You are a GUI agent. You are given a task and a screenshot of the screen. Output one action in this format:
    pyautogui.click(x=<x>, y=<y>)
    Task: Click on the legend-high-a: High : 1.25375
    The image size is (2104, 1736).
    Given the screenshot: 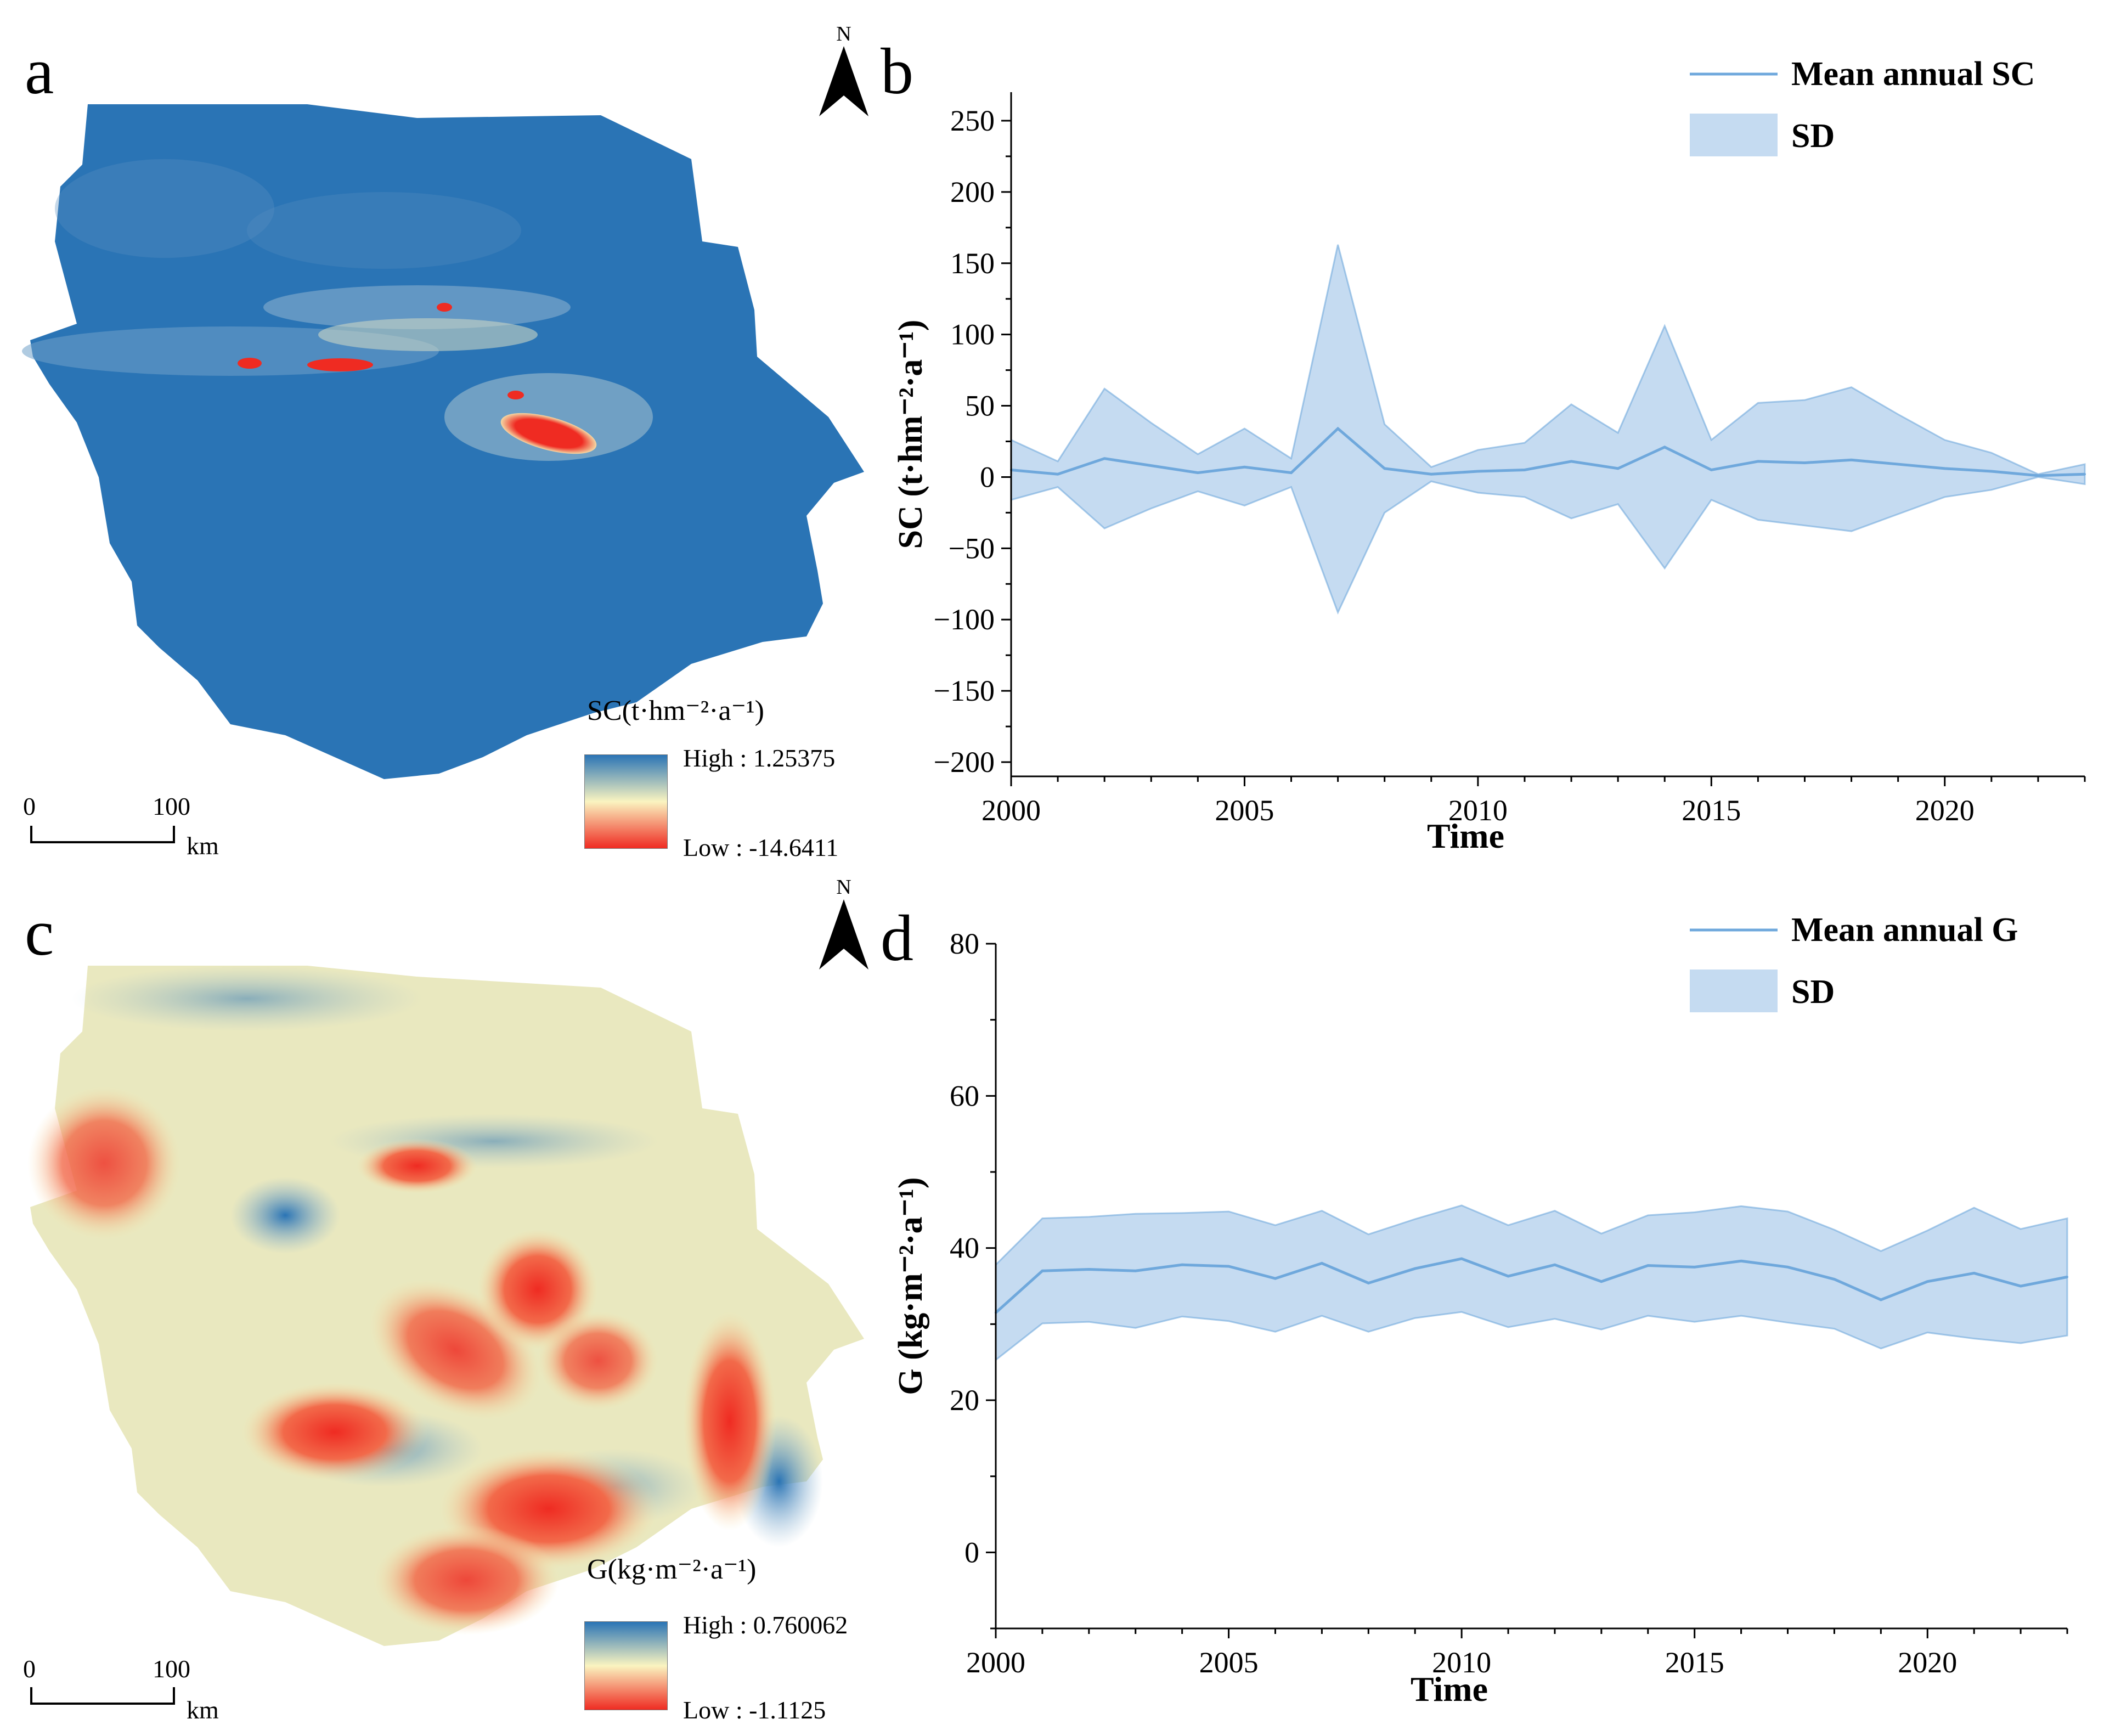 What is the action you would take?
    pyautogui.click(x=759, y=758)
    